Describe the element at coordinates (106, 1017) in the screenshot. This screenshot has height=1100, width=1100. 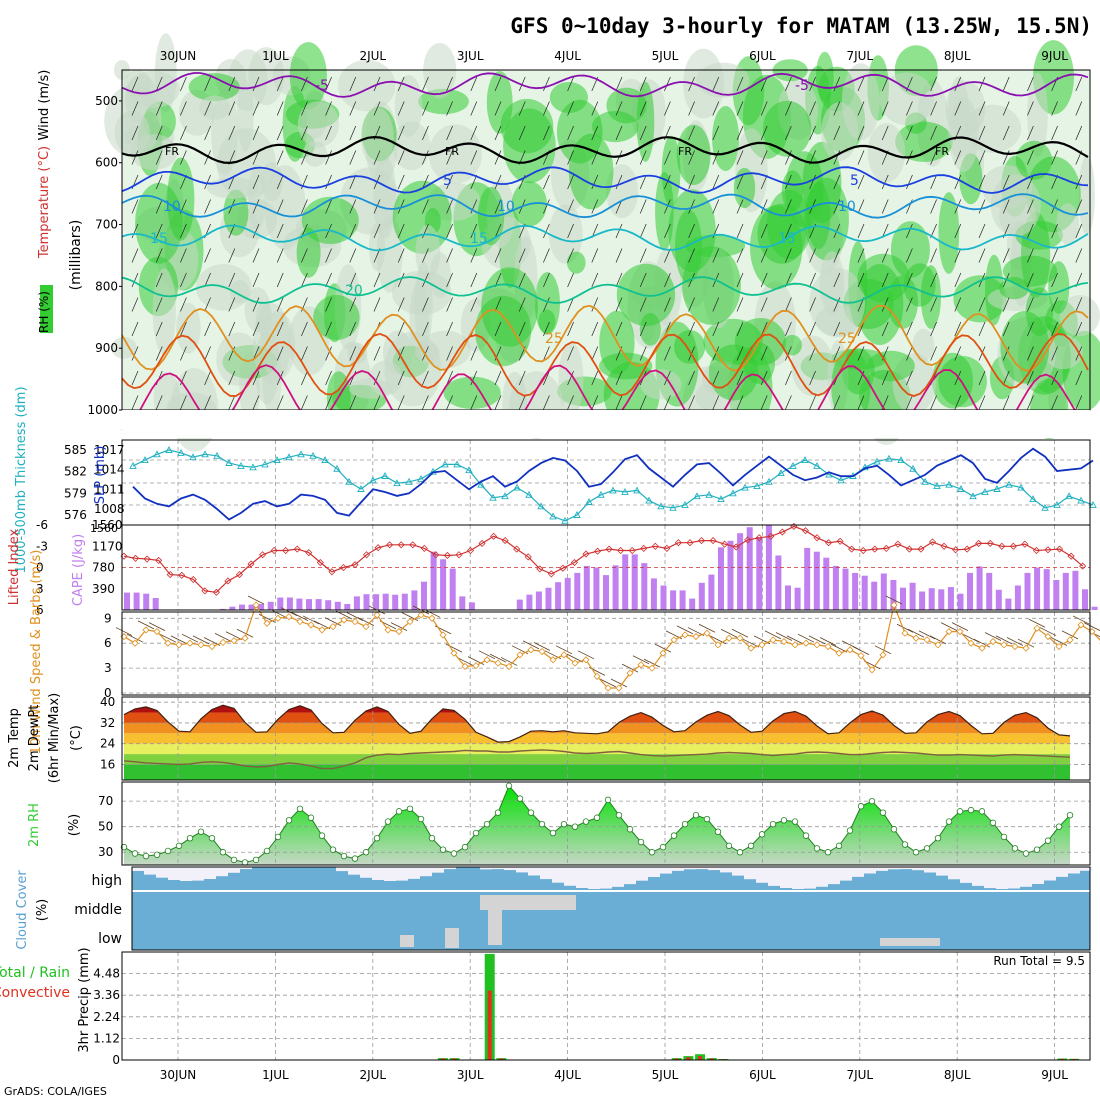
I see `precip-tick: 2.24` at that location.